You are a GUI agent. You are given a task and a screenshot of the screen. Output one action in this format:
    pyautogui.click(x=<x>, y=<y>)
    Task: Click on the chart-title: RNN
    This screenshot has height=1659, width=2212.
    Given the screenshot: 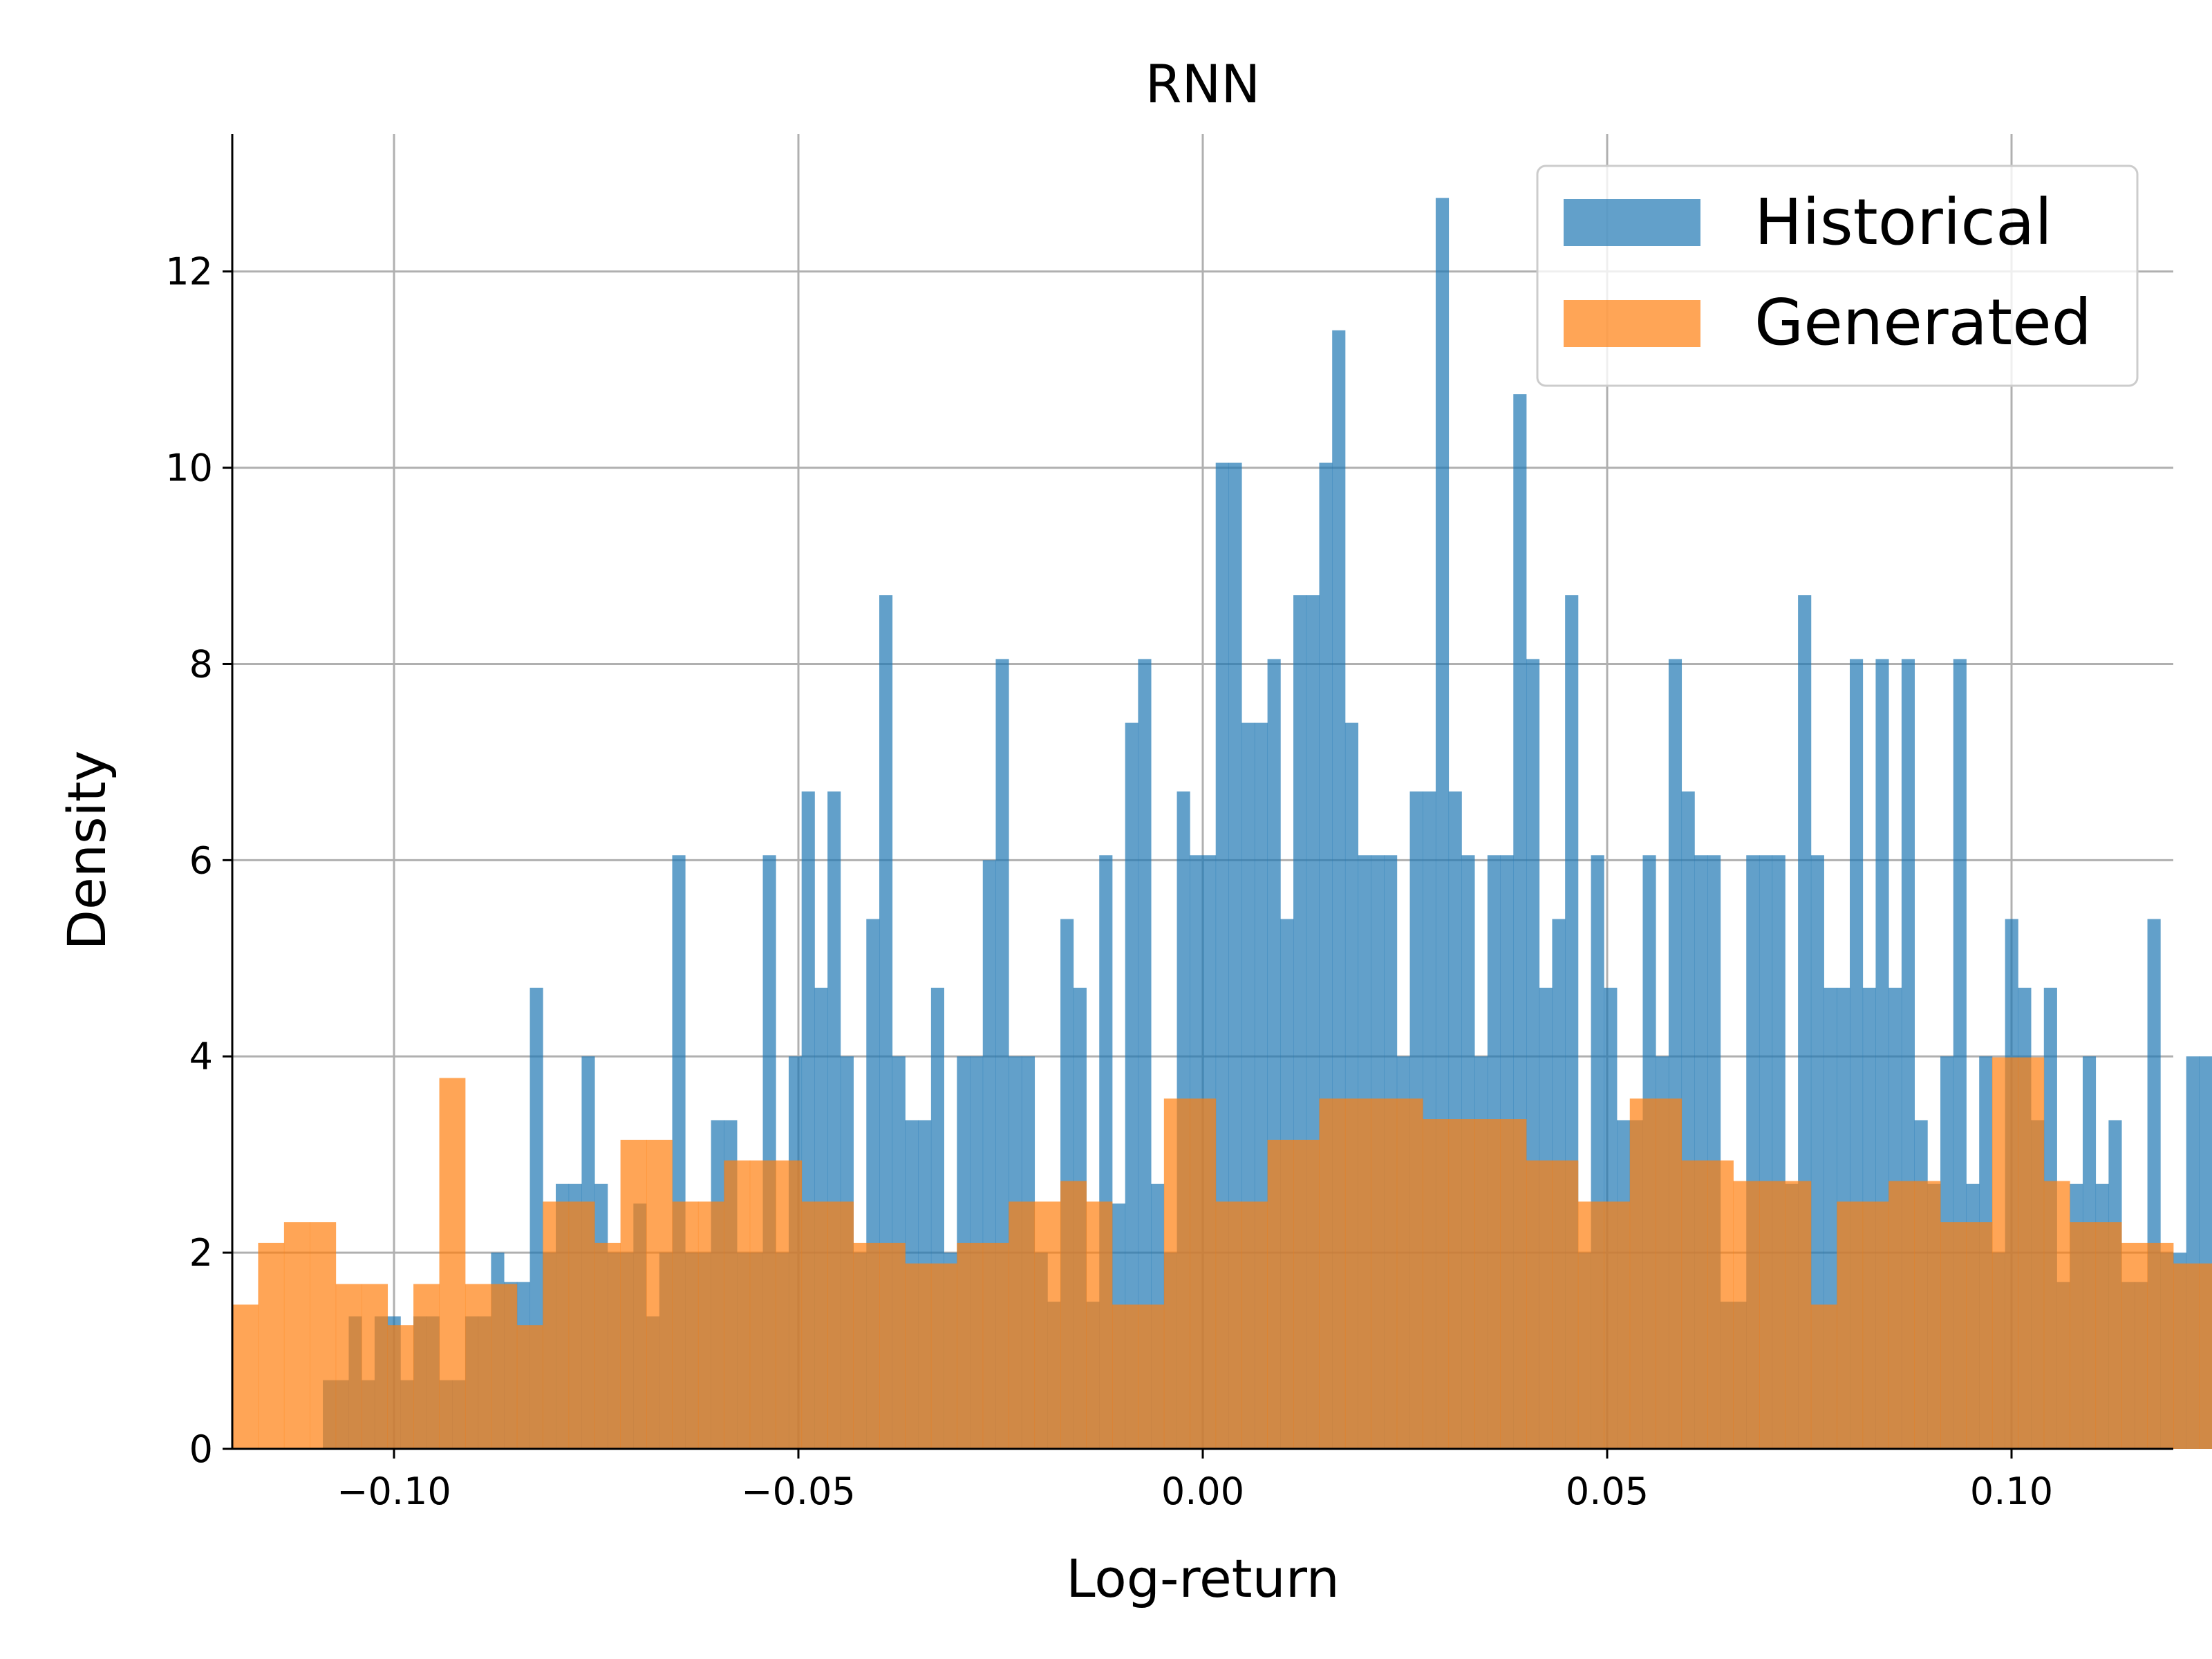 What is the action you would take?
    pyautogui.click(x=1203, y=84)
    